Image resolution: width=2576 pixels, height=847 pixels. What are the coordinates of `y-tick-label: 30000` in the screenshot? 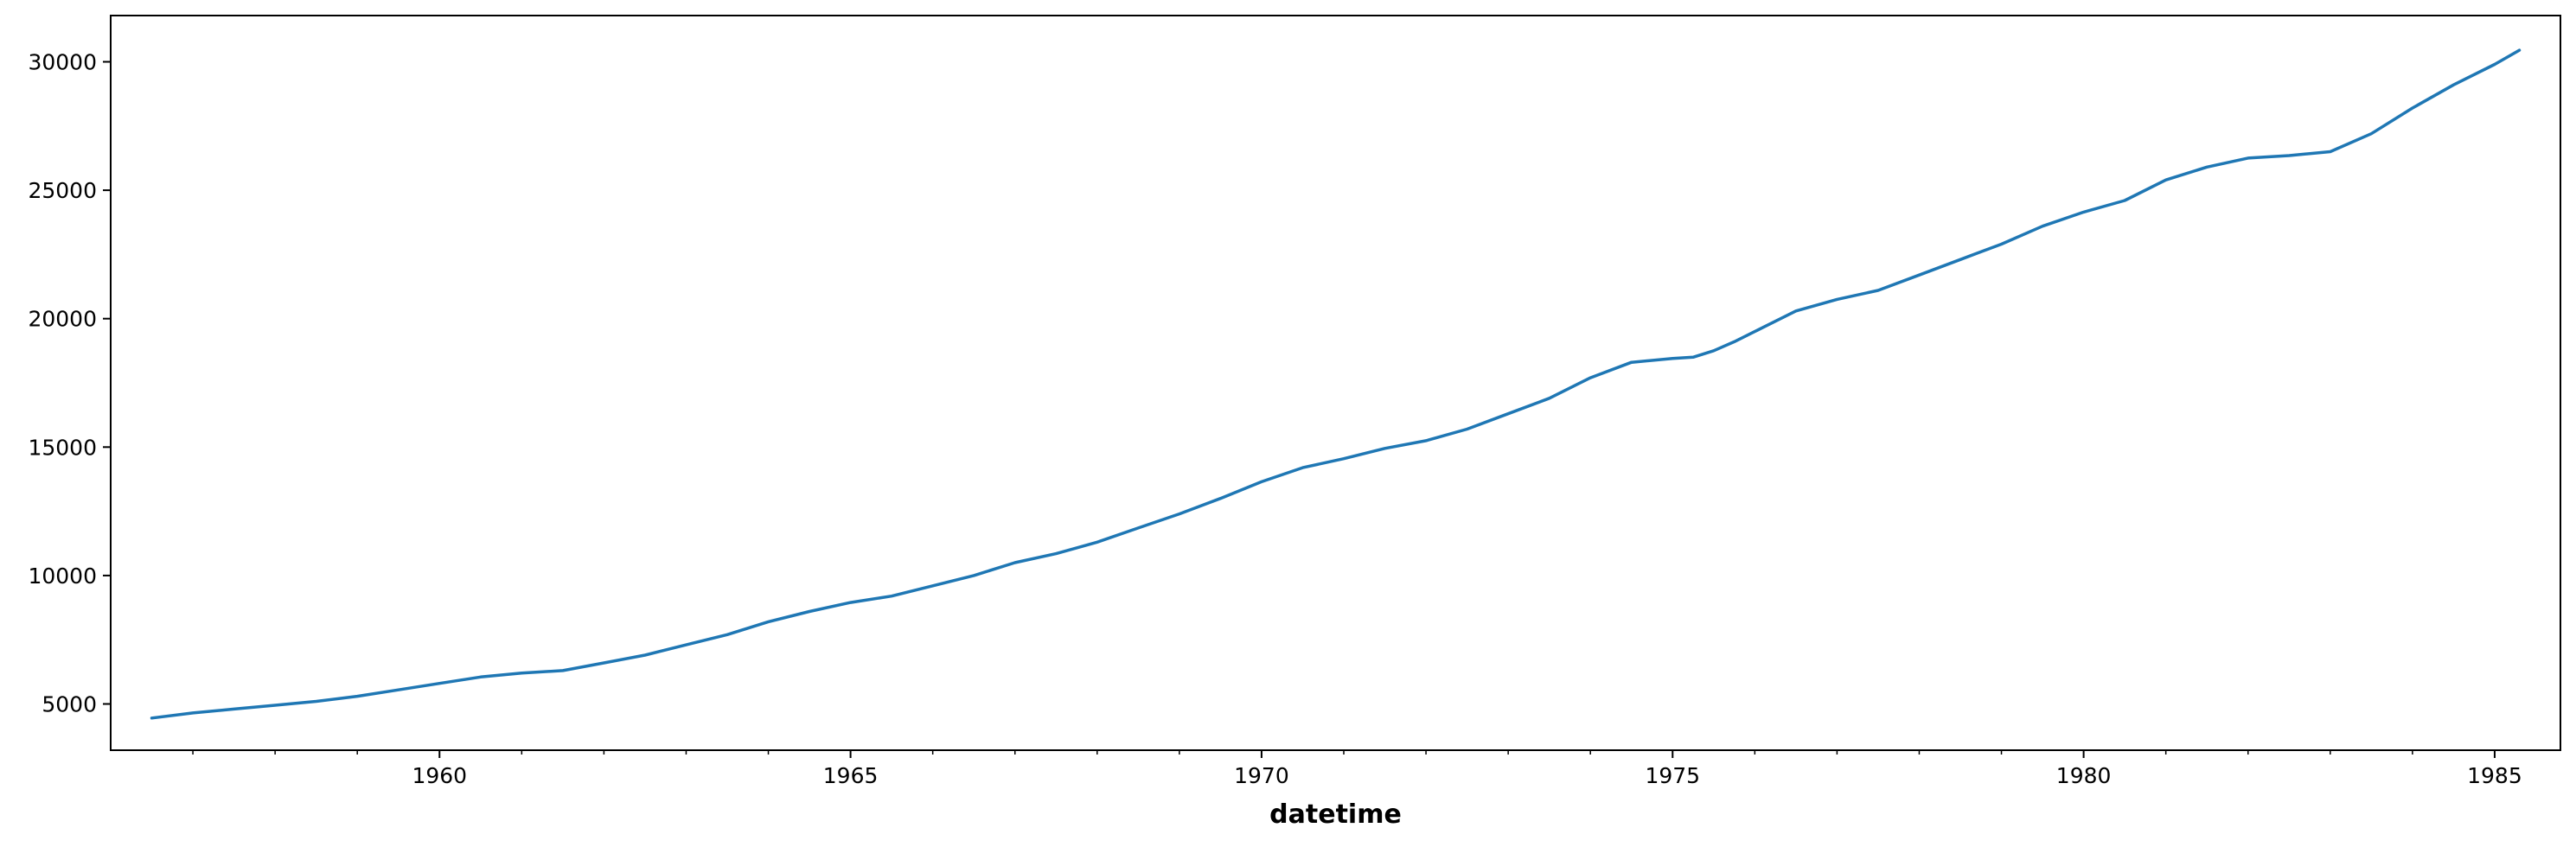 It's located at (63, 61).